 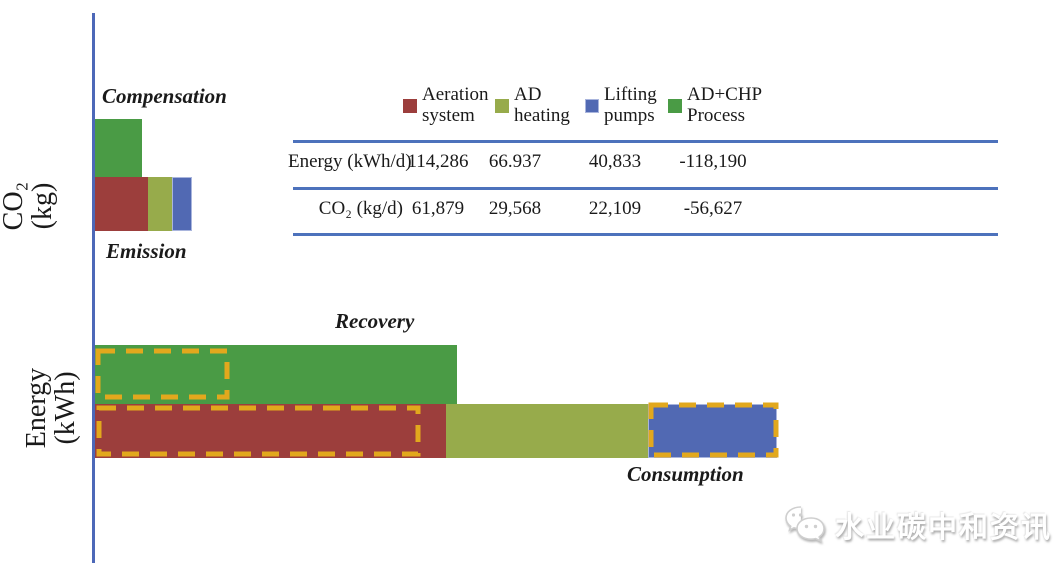 I want to click on table-cell-energy-ad-chp: -118,190, so click(x=713, y=161).